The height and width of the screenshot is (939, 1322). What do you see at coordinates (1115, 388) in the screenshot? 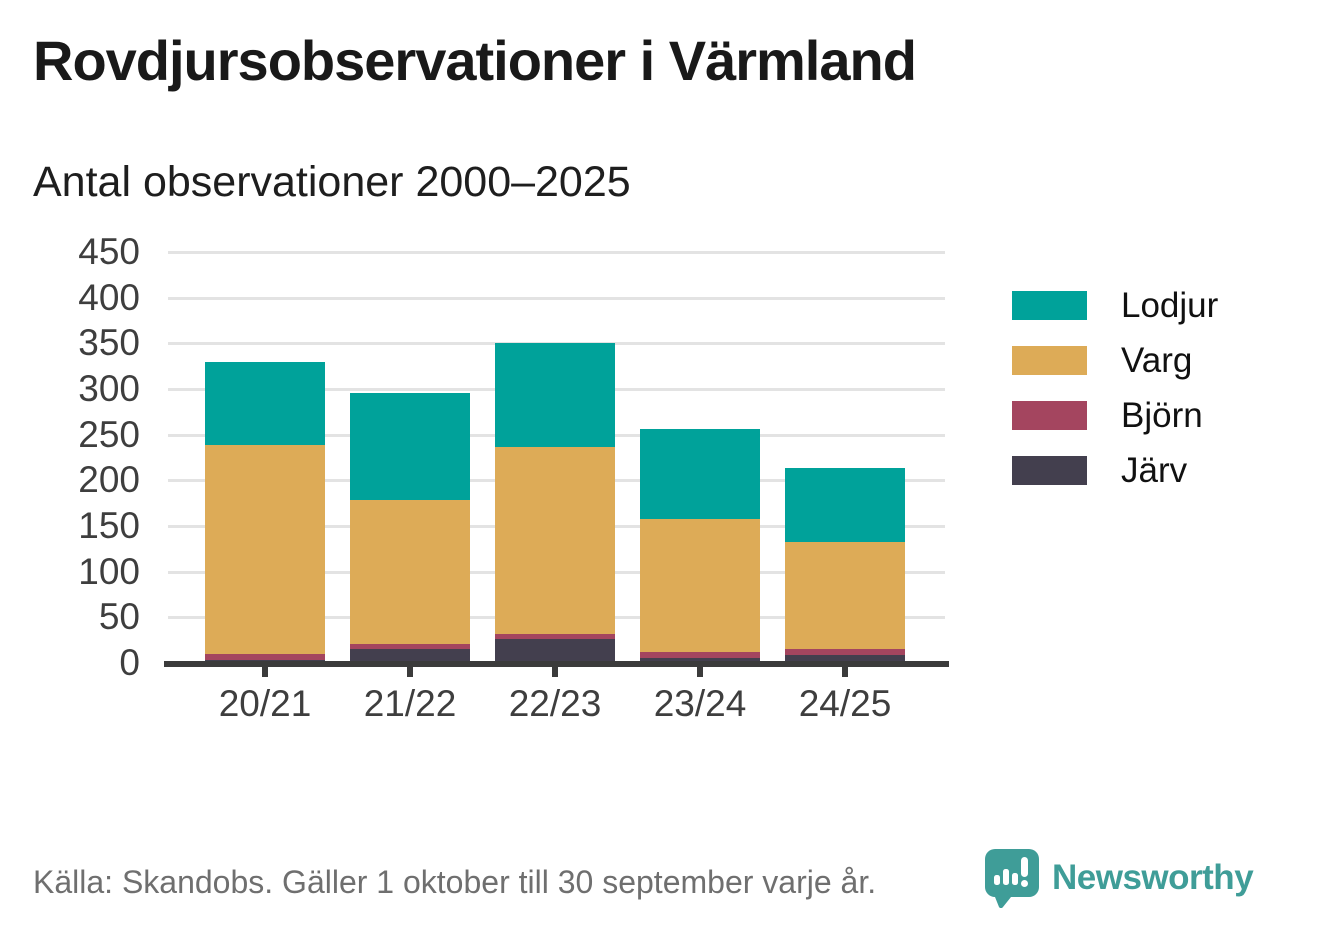
I see `legend: Lodjur Varg Björn Järv` at bounding box center [1115, 388].